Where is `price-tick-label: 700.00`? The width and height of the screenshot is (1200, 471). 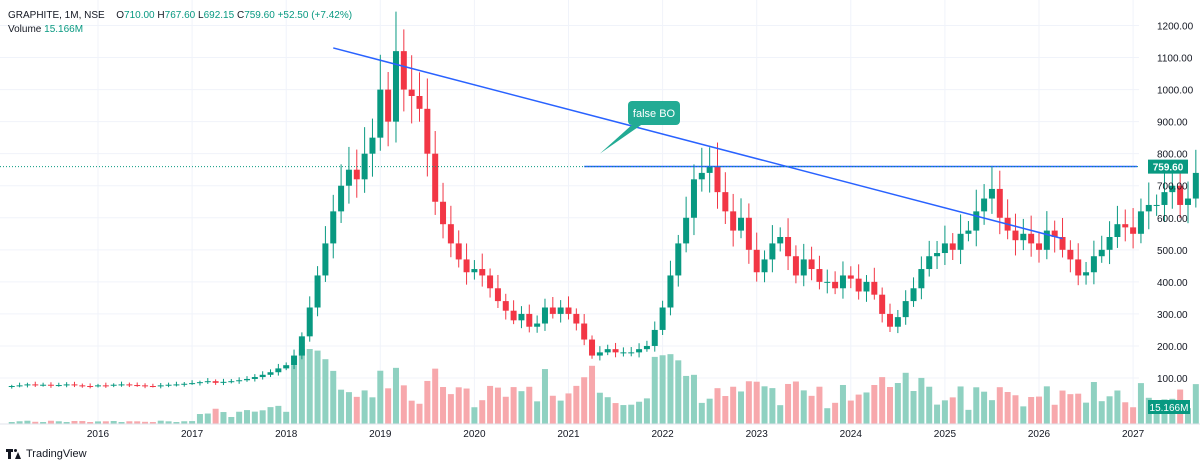 price-tick-label: 700.00 is located at coordinates (1172, 187).